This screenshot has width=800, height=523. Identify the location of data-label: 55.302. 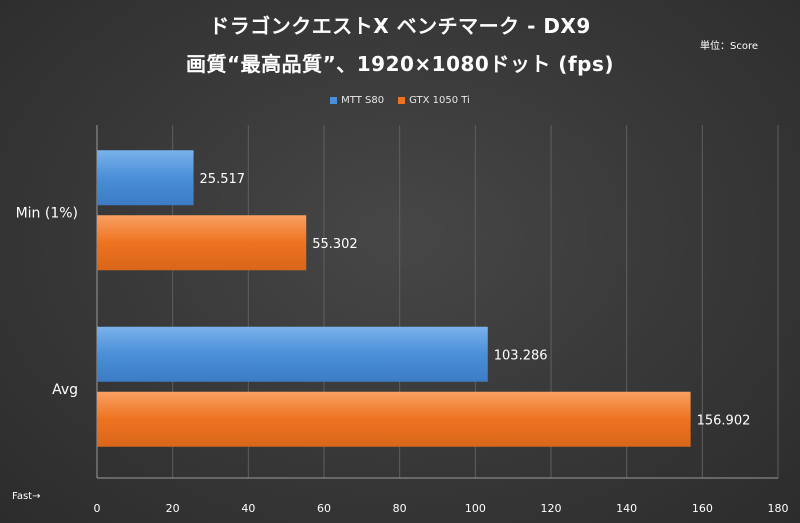
(335, 244).